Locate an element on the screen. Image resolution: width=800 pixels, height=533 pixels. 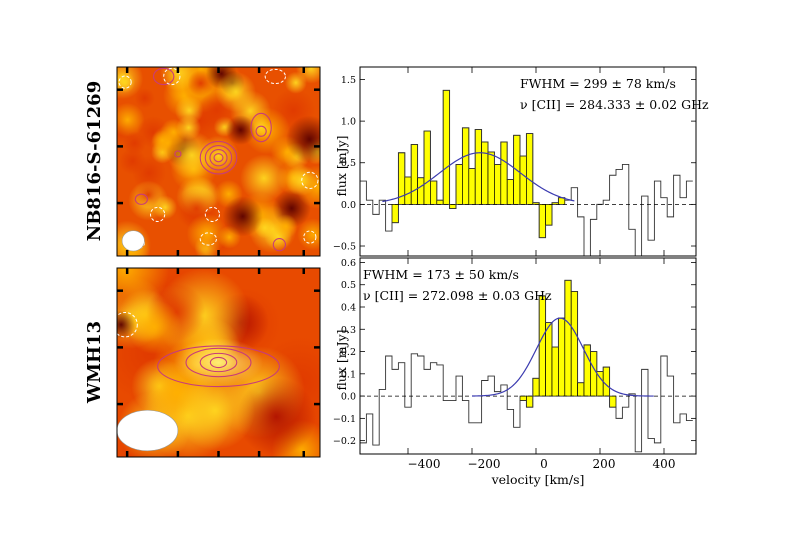
x-tick-labels: −400 −200 0 200 400 is located at coordinates (542, 464).